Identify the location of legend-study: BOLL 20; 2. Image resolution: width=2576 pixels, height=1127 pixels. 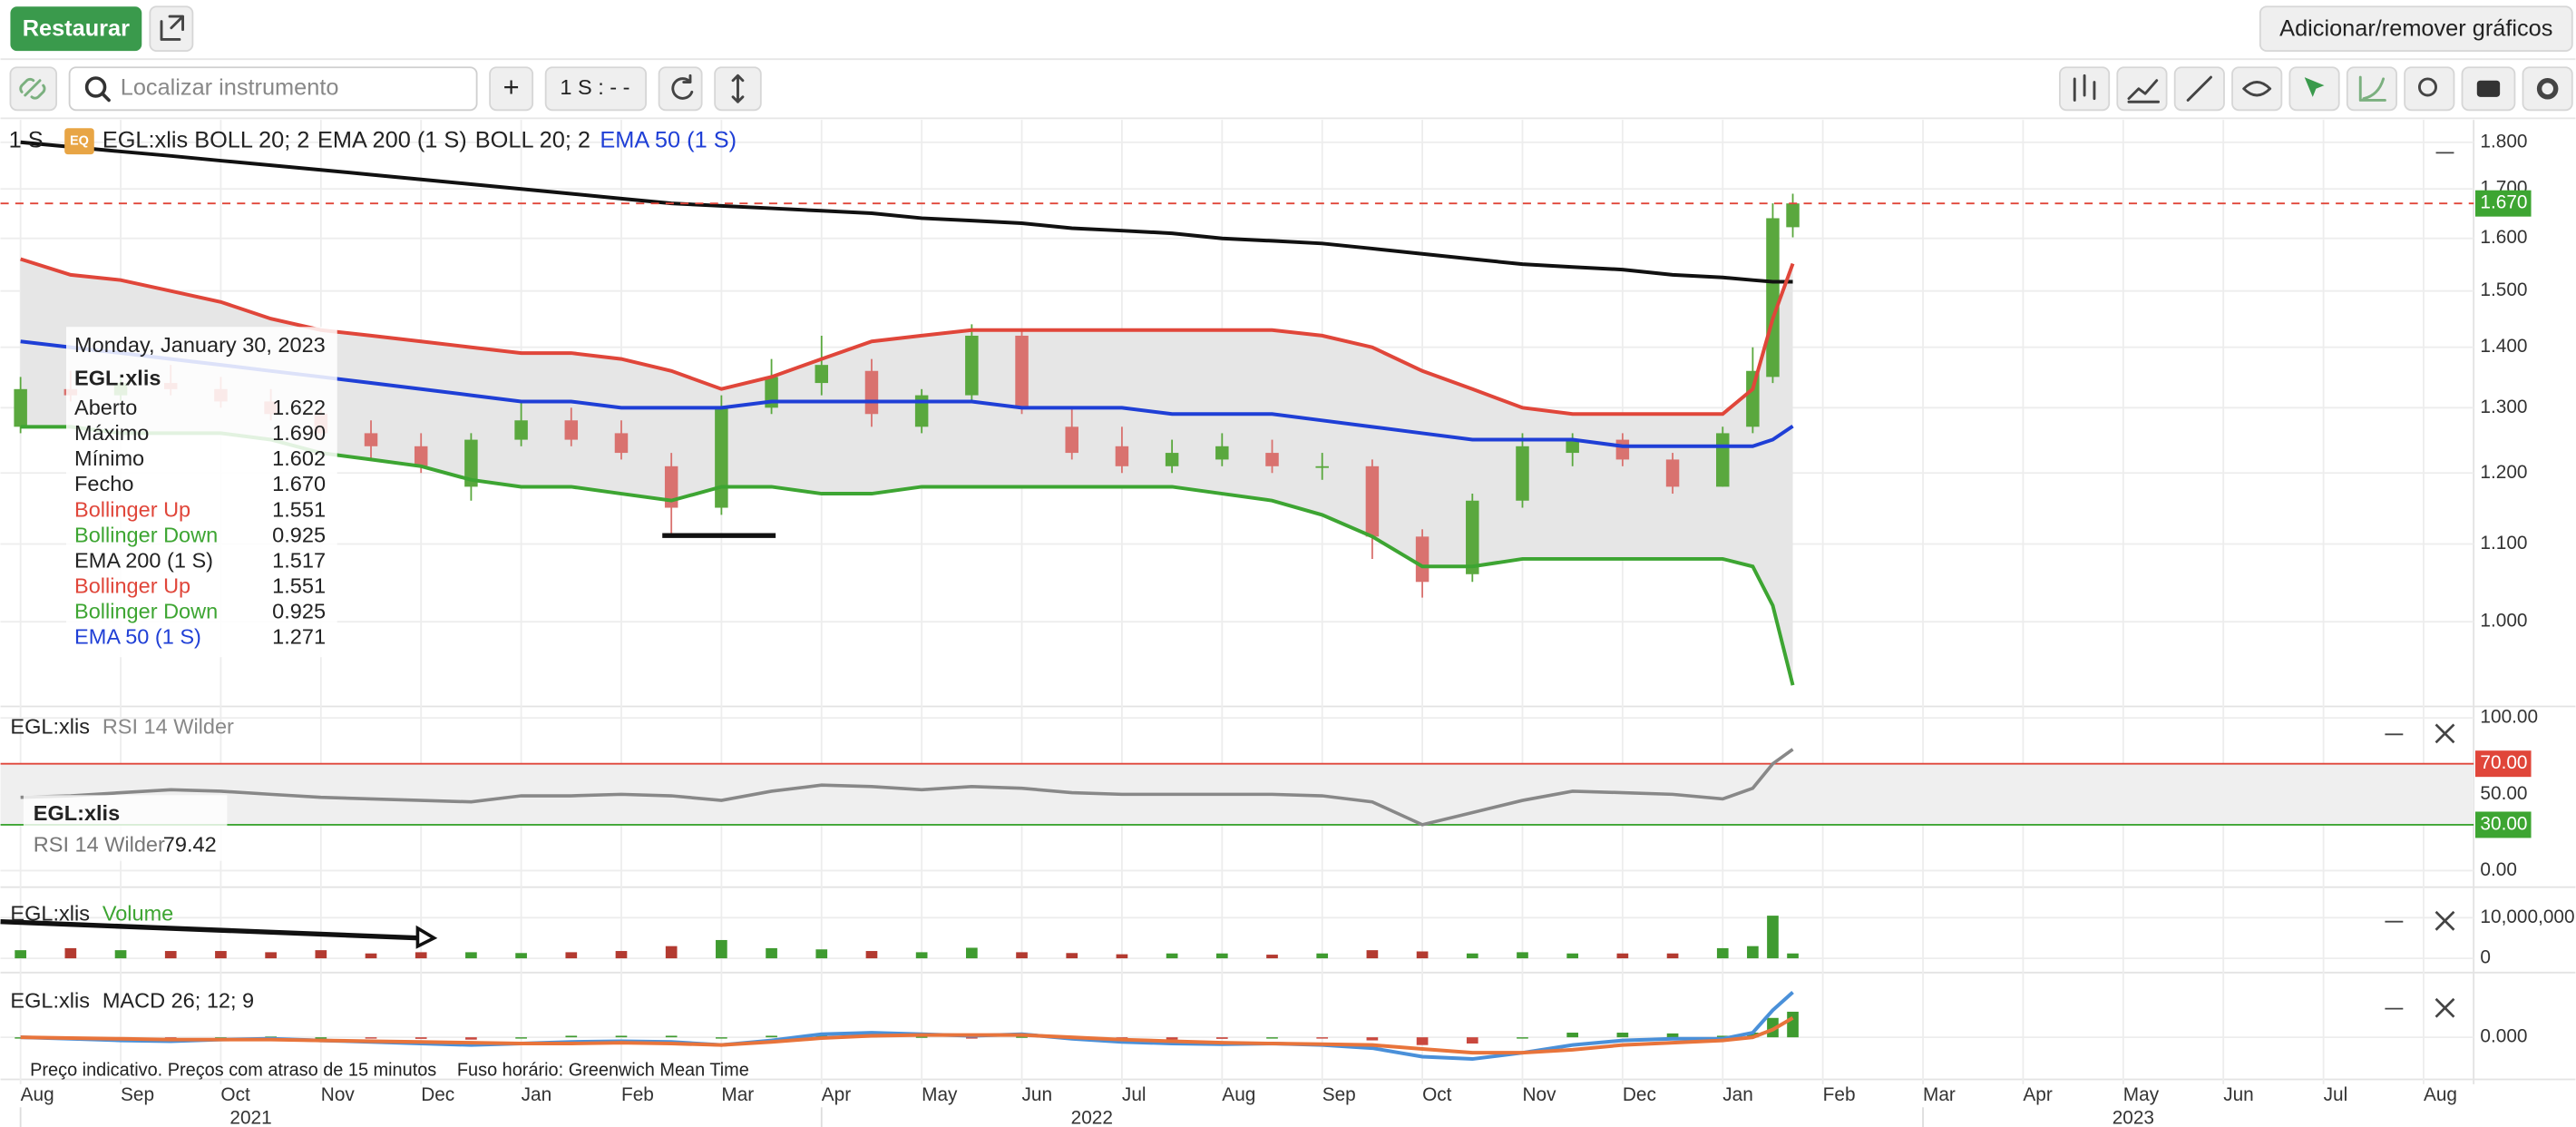
(532, 139).